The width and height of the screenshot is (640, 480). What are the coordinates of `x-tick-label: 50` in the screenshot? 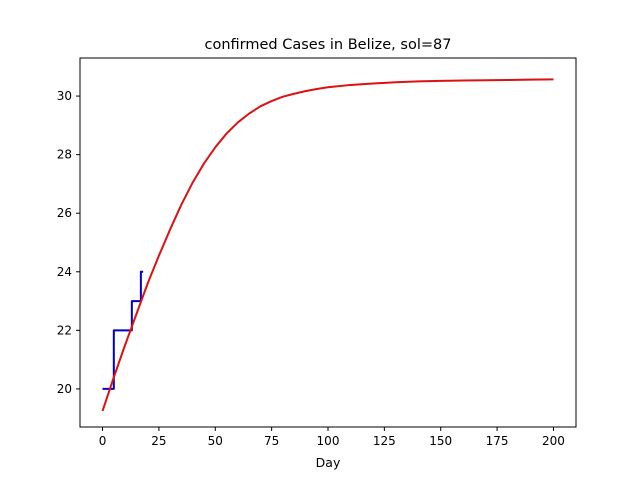 It's located at (215, 441).